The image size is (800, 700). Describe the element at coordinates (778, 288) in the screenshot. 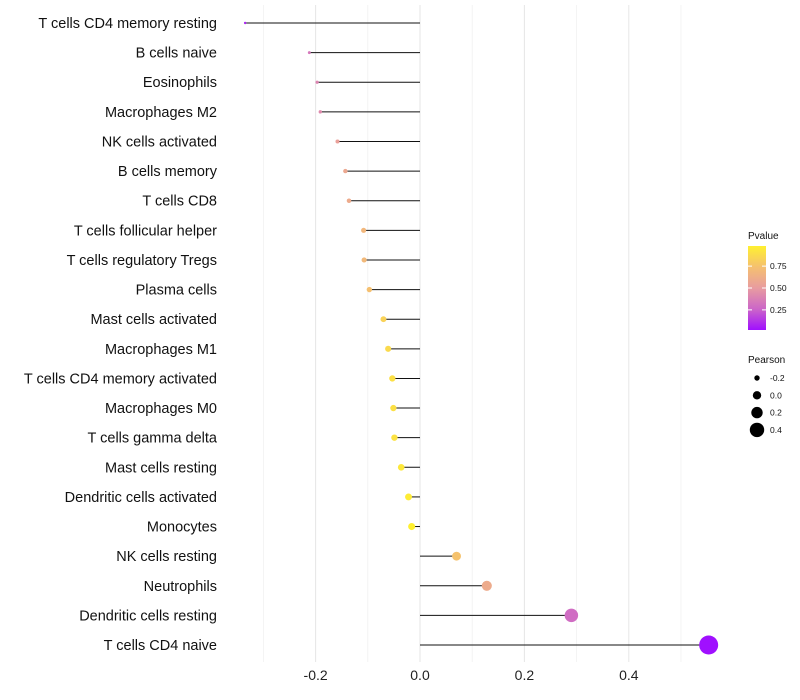

I see `colorbar-tick-label: 0.50` at that location.